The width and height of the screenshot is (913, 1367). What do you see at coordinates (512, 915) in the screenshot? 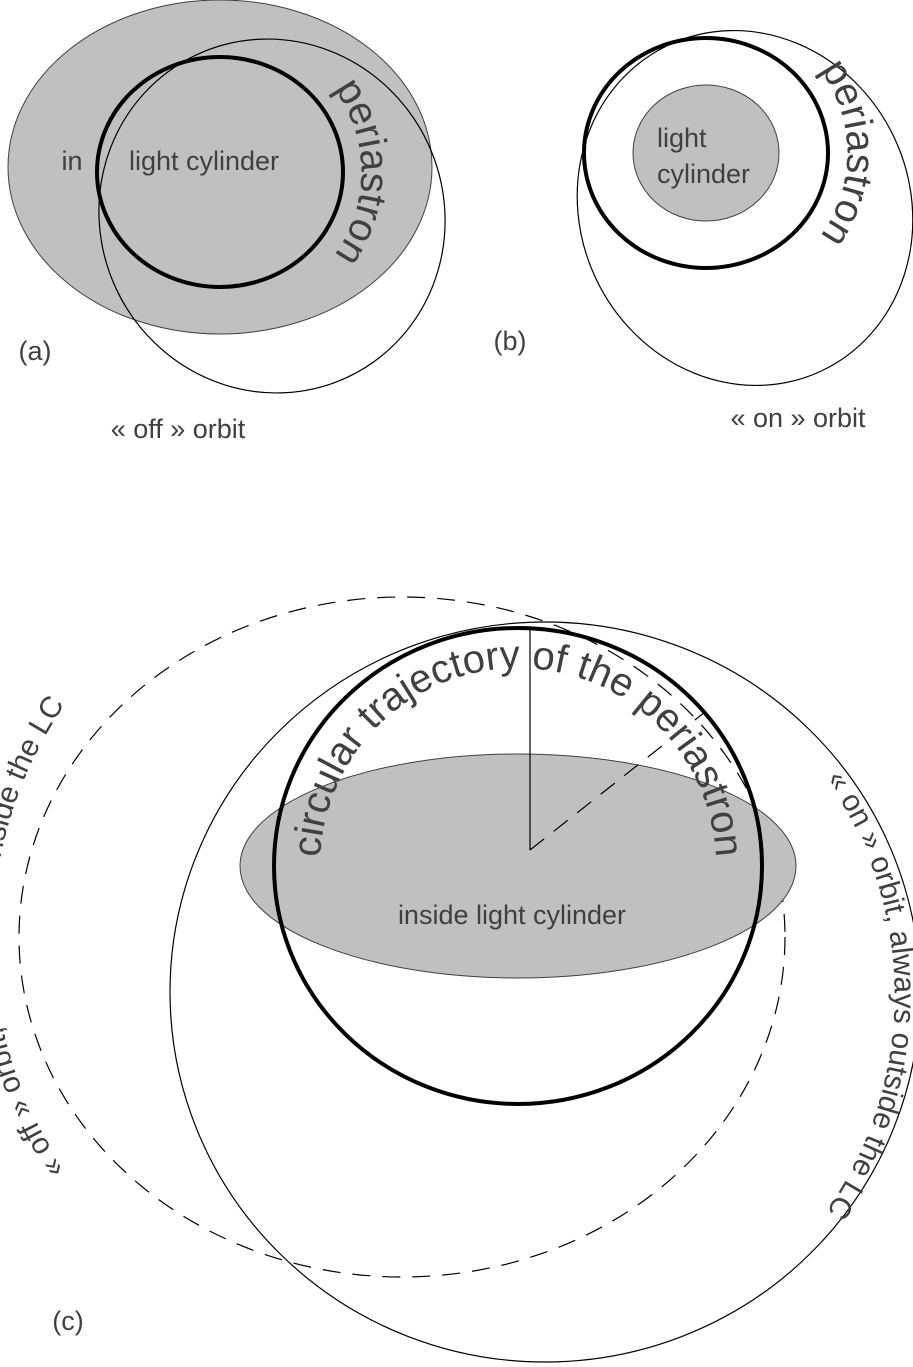
I see `label: inside light cylinder` at bounding box center [512, 915].